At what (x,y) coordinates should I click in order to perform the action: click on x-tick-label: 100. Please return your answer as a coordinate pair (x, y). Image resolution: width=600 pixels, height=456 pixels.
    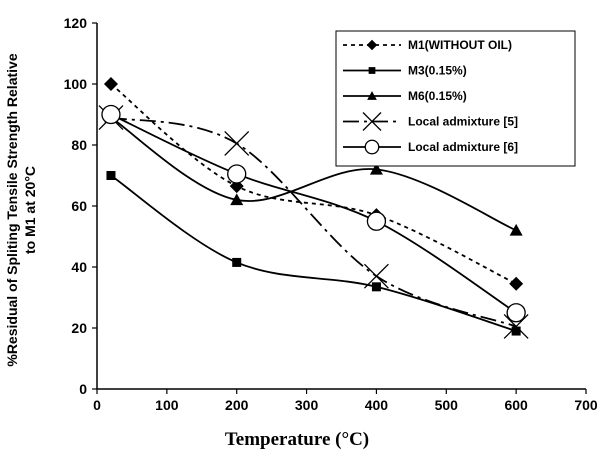
    Looking at the image, I should click on (167, 405).